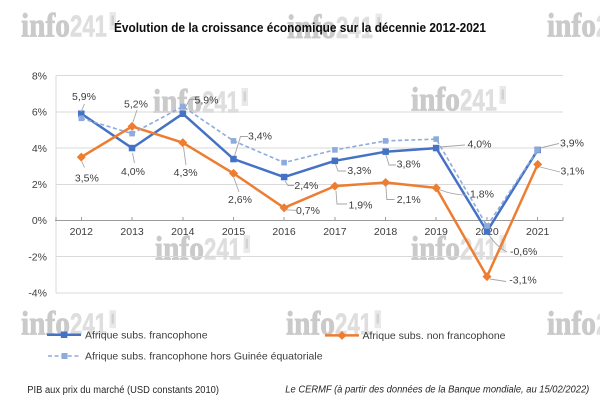 The height and width of the screenshot is (400, 600). What do you see at coordinates (39, 185) in the screenshot?
I see `svg-text: 2%` at bounding box center [39, 185].